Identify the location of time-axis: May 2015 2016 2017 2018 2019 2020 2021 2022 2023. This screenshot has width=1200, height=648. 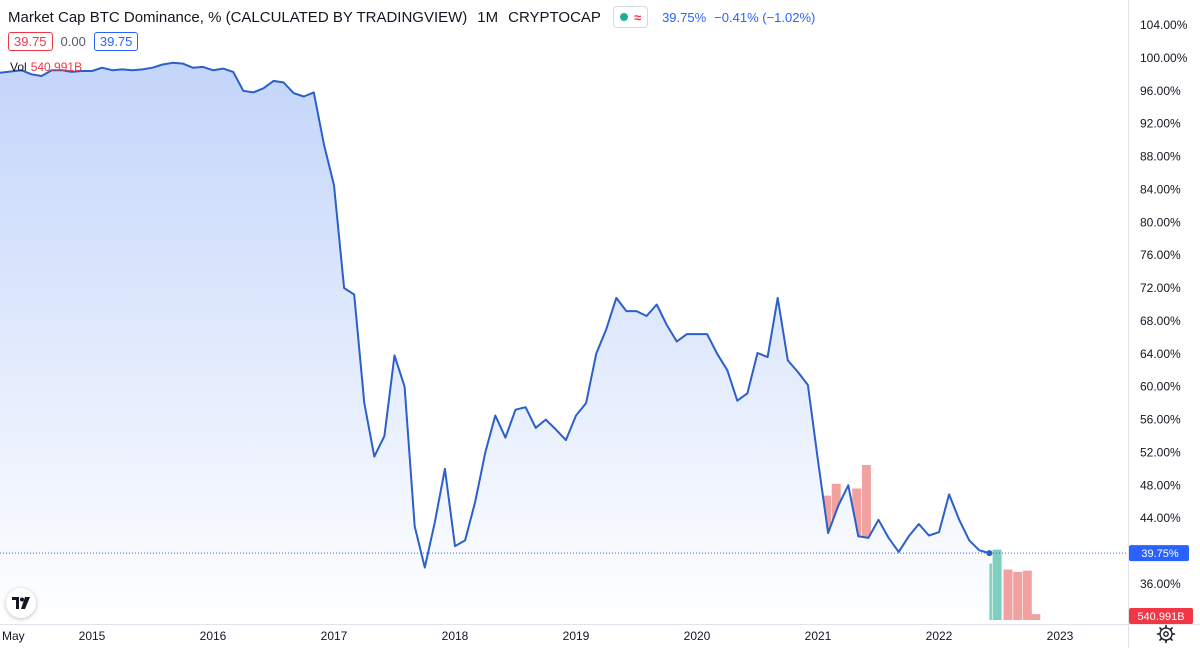
(538, 636).